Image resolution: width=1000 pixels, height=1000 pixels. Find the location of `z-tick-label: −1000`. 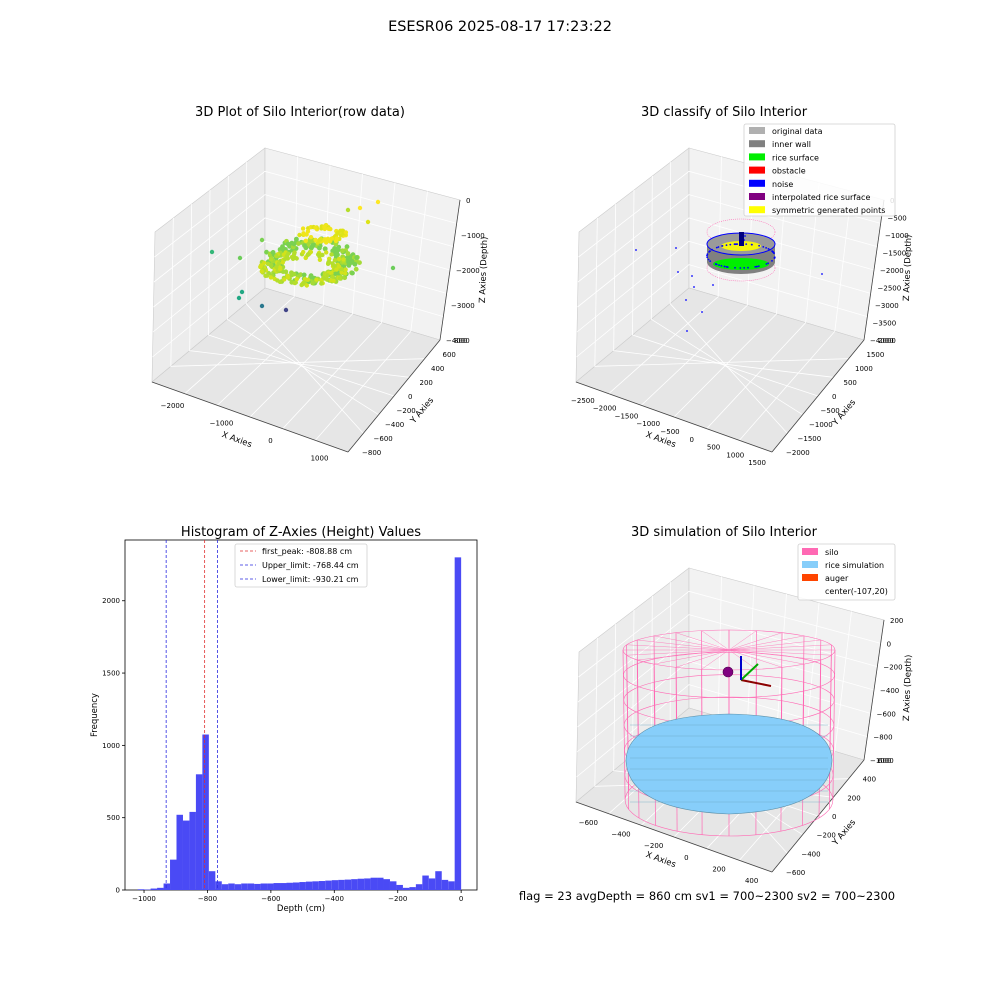

z-tick-label: −1000 is located at coordinates (897, 236).